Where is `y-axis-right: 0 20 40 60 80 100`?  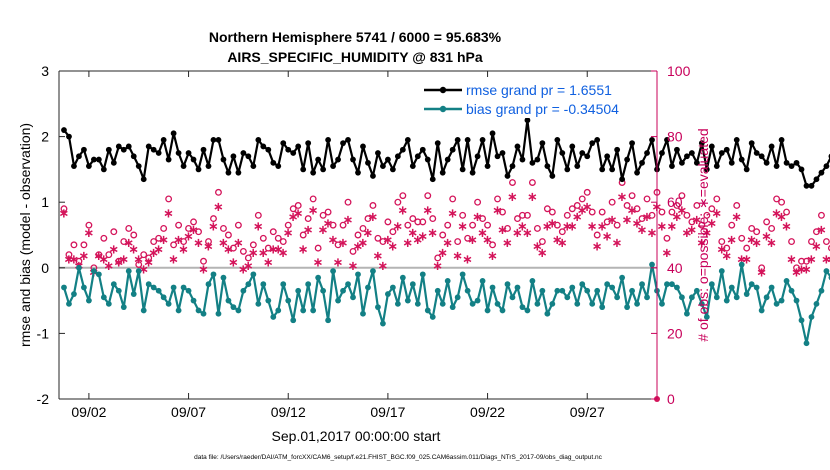 y-axis-right: 0 20 40 60 80 100 is located at coordinates (671, 235).